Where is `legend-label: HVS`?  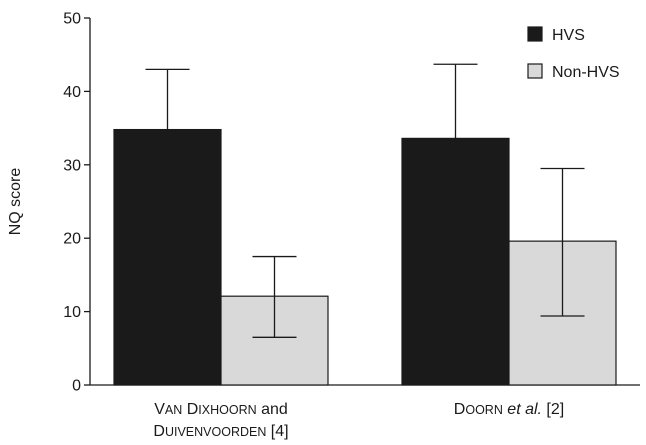
legend-label: HVS is located at coordinates (568, 35).